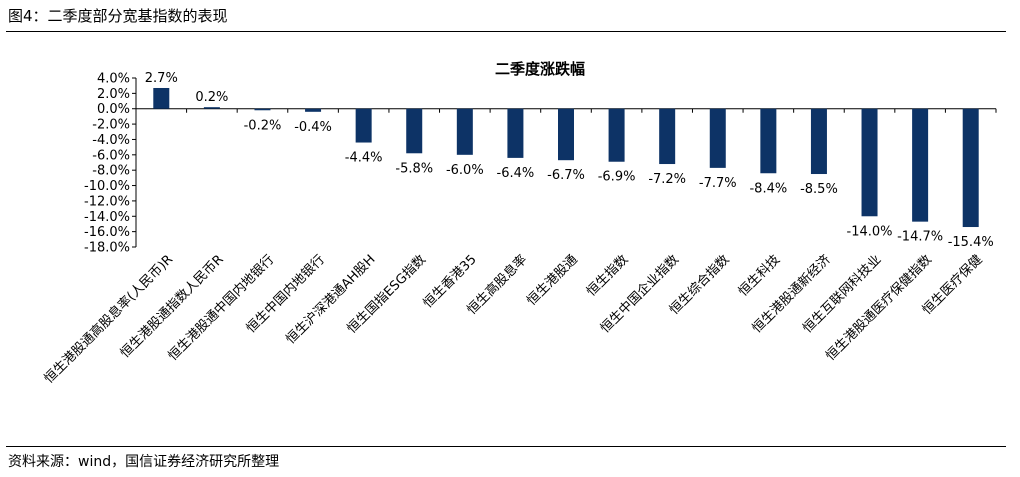 The image size is (1020, 477). Describe the element at coordinates (113, 94) in the screenshot. I see `y-tick-label: 2.0%` at that location.